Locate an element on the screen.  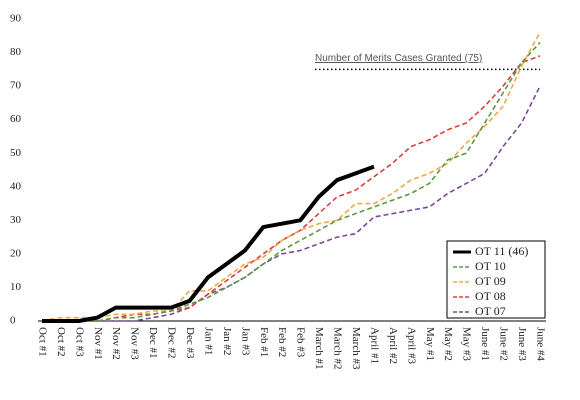
x-tick-label: June #3 is located at coordinates (522, 344).